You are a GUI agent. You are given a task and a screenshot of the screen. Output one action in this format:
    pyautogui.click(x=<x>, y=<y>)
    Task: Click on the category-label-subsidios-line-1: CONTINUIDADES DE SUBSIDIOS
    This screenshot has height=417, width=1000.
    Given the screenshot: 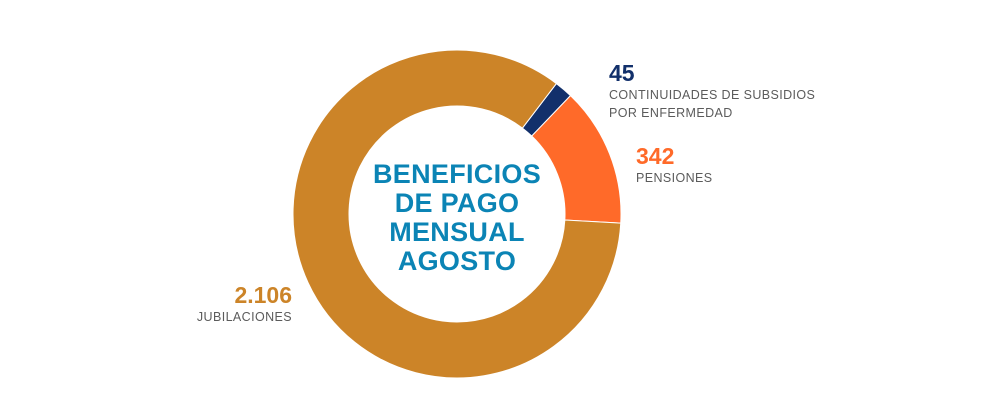 What is the action you would take?
    pyautogui.click(x=712, y=95)
    